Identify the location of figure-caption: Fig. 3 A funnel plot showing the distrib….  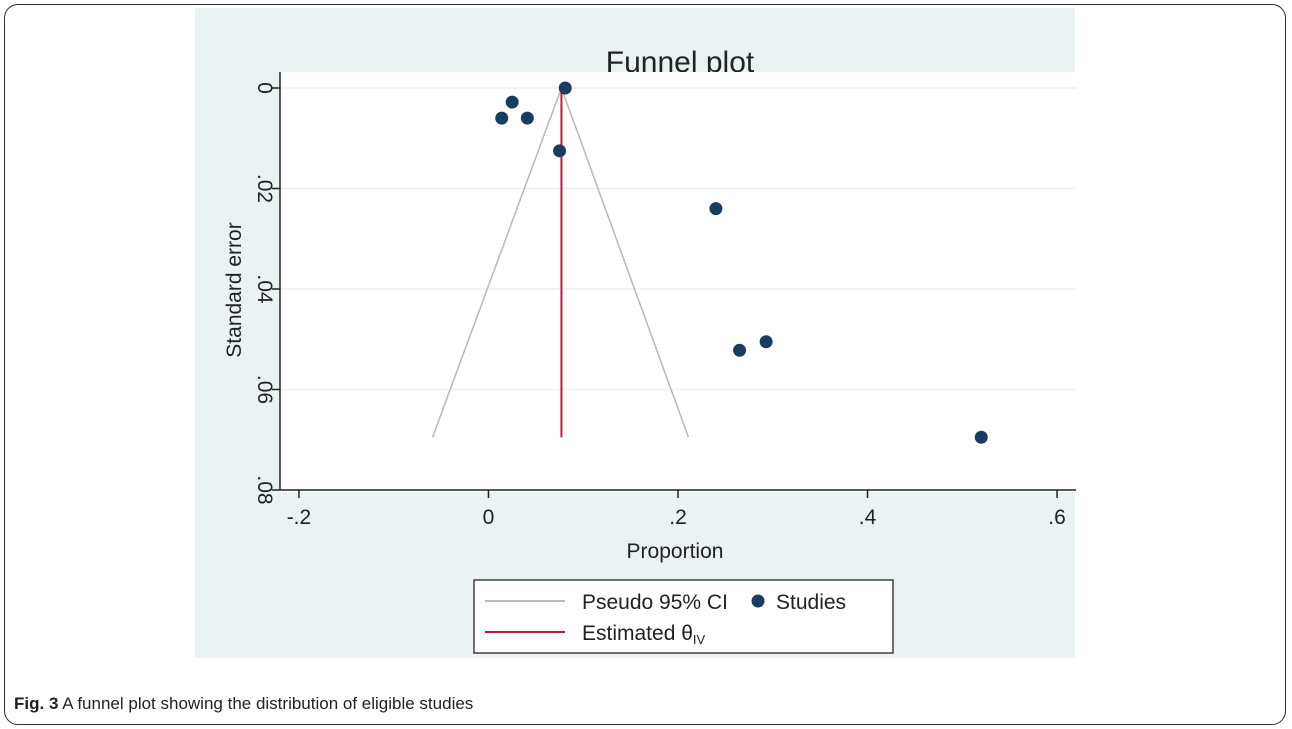
(243, 704).